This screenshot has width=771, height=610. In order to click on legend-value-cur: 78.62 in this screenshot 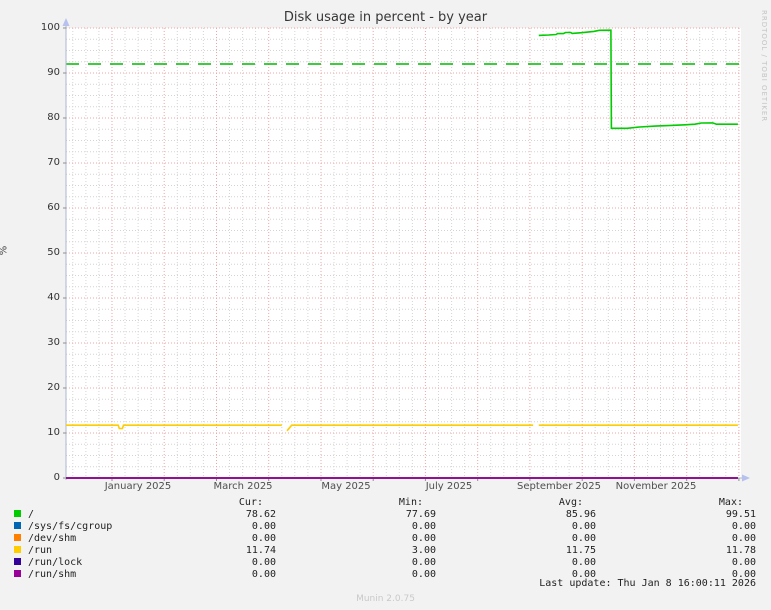, I will do `click(260, 514)`.